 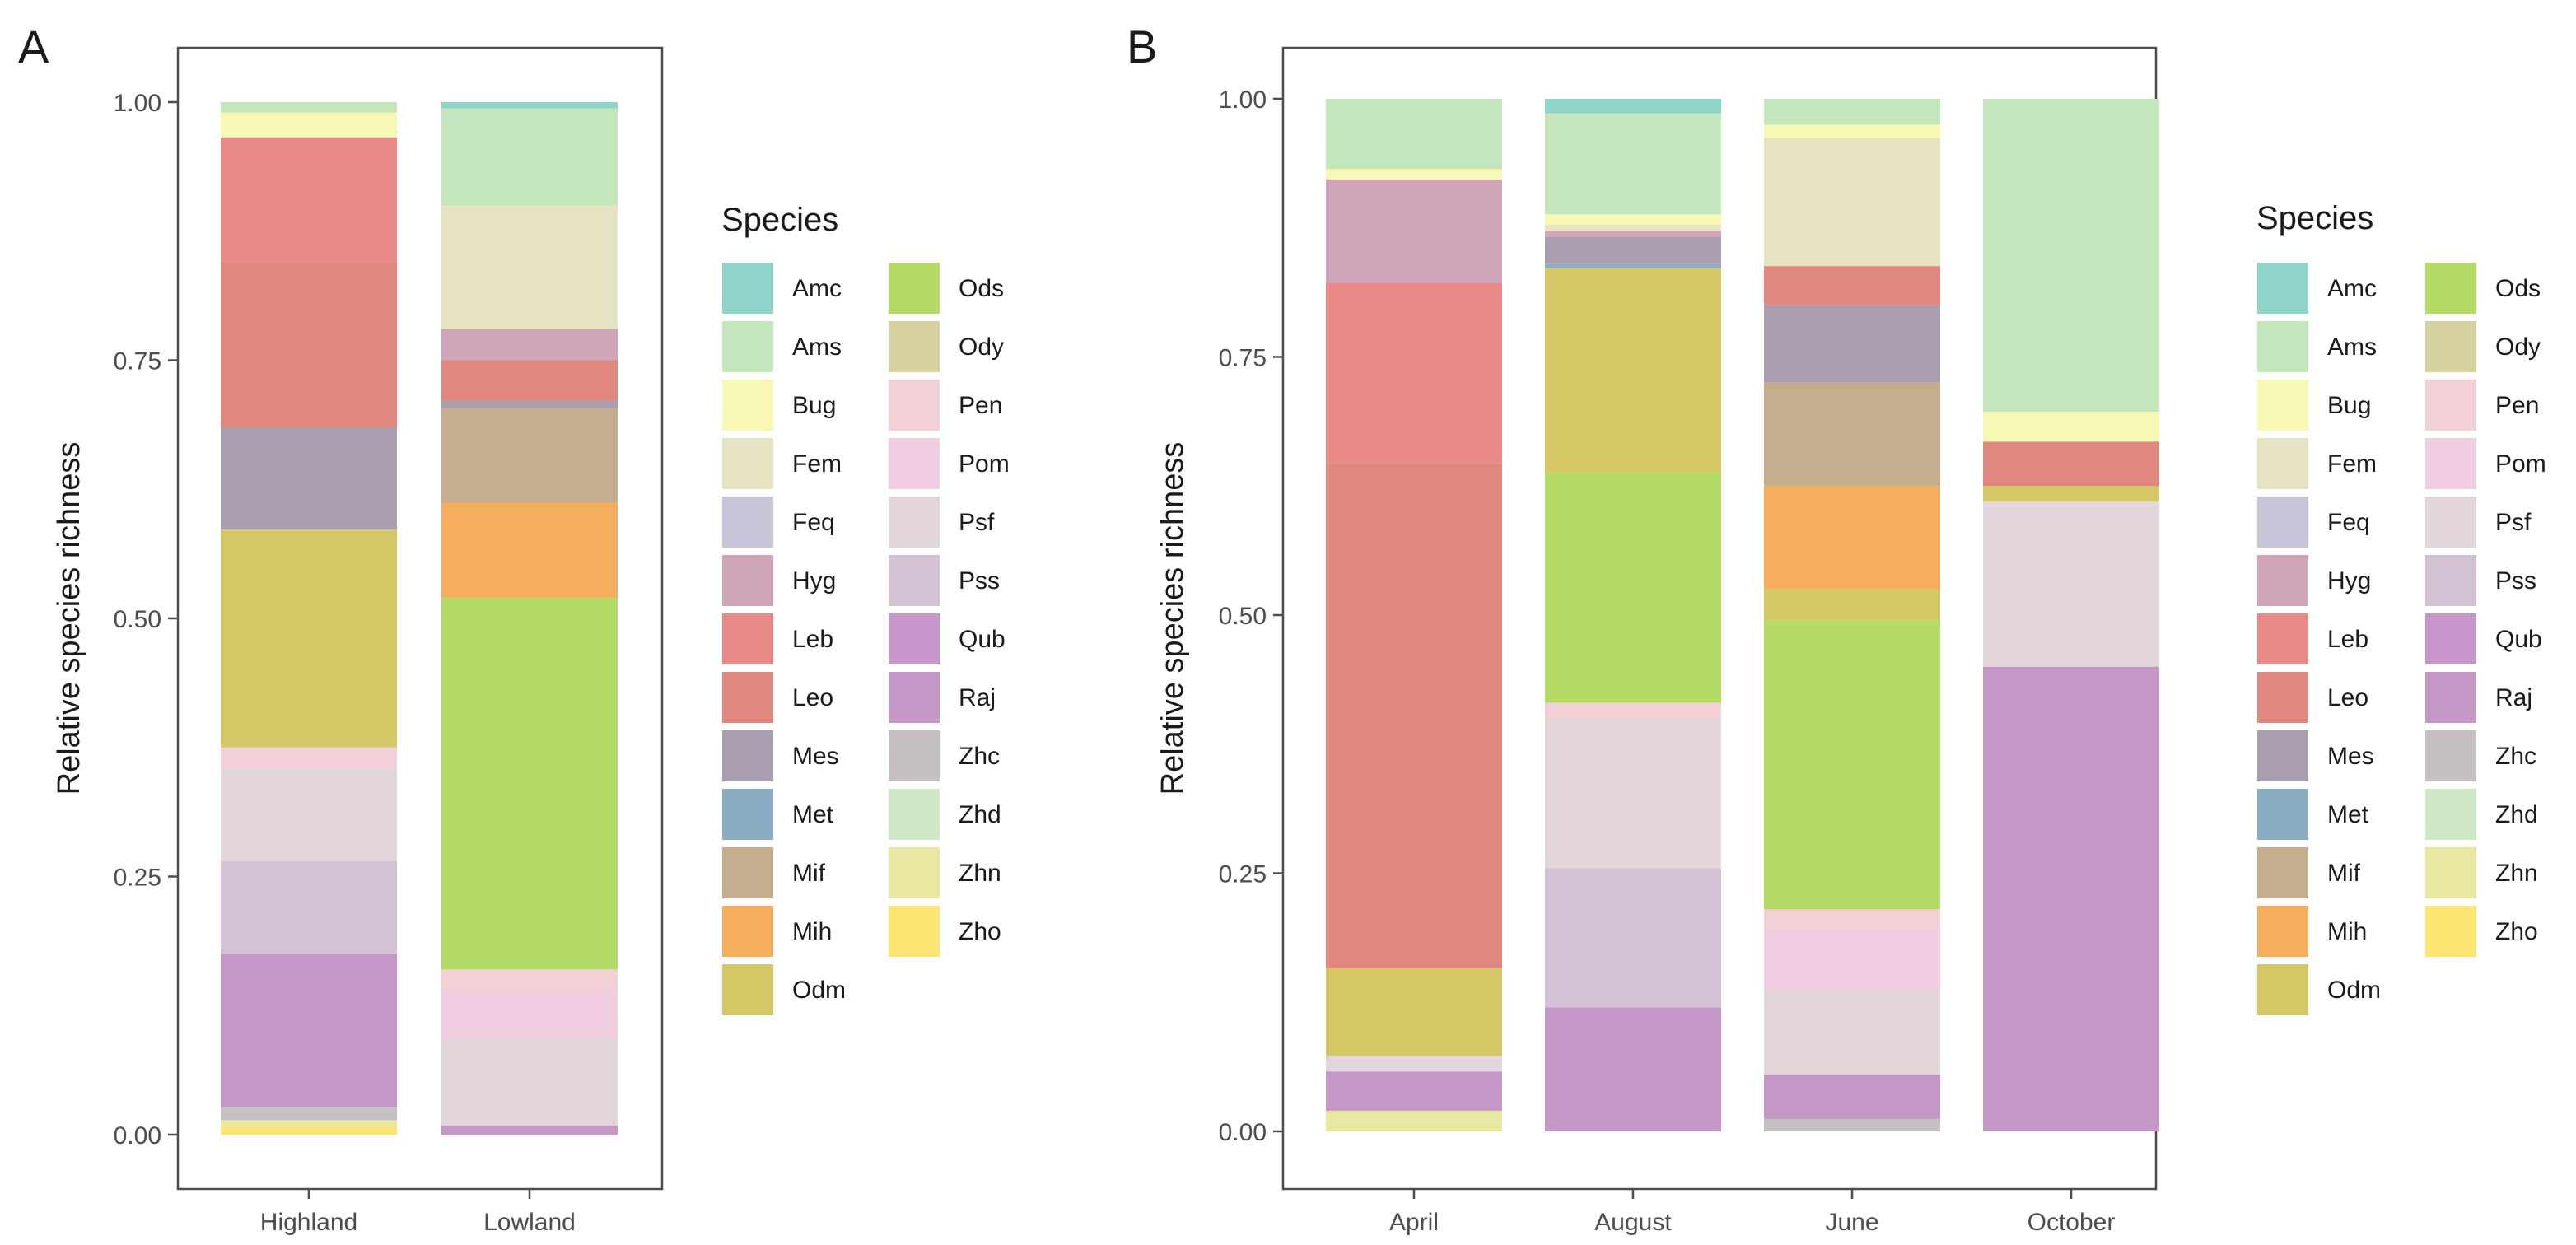 I want to click on bar-segment-april-bug, so click(x=1414, y=174).